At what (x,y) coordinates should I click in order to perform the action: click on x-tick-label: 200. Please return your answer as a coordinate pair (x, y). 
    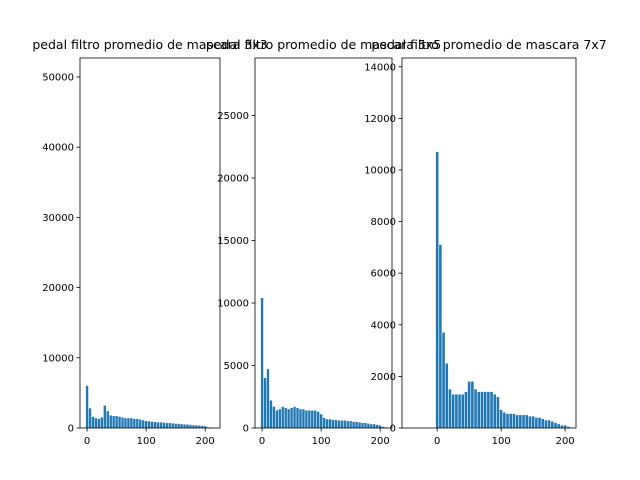
    Looking at the image, I should click on (380, 441).